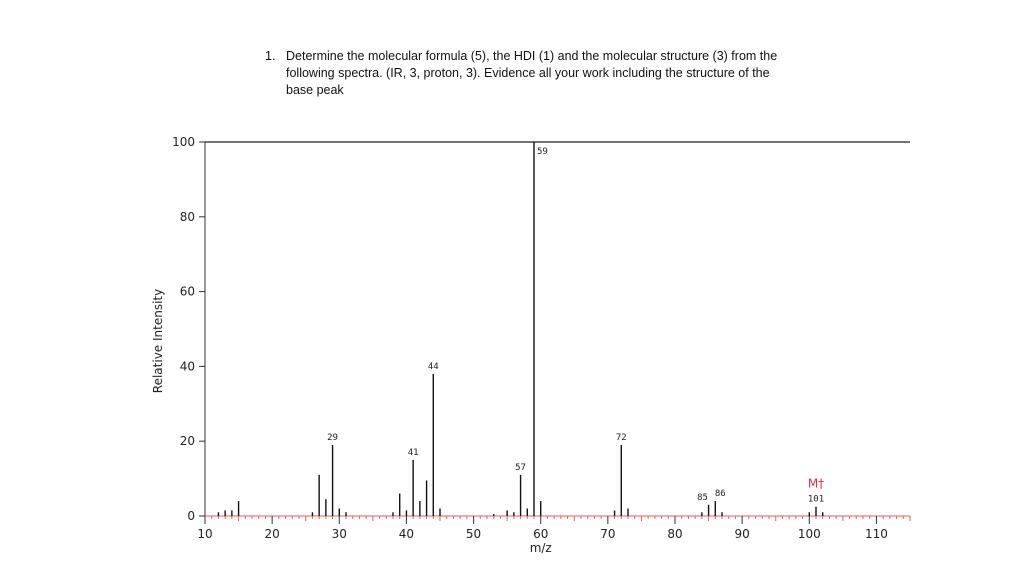 This screenshot has height=576, width=1024. I want to click on peak-label-44: 44, so click(433, 367).